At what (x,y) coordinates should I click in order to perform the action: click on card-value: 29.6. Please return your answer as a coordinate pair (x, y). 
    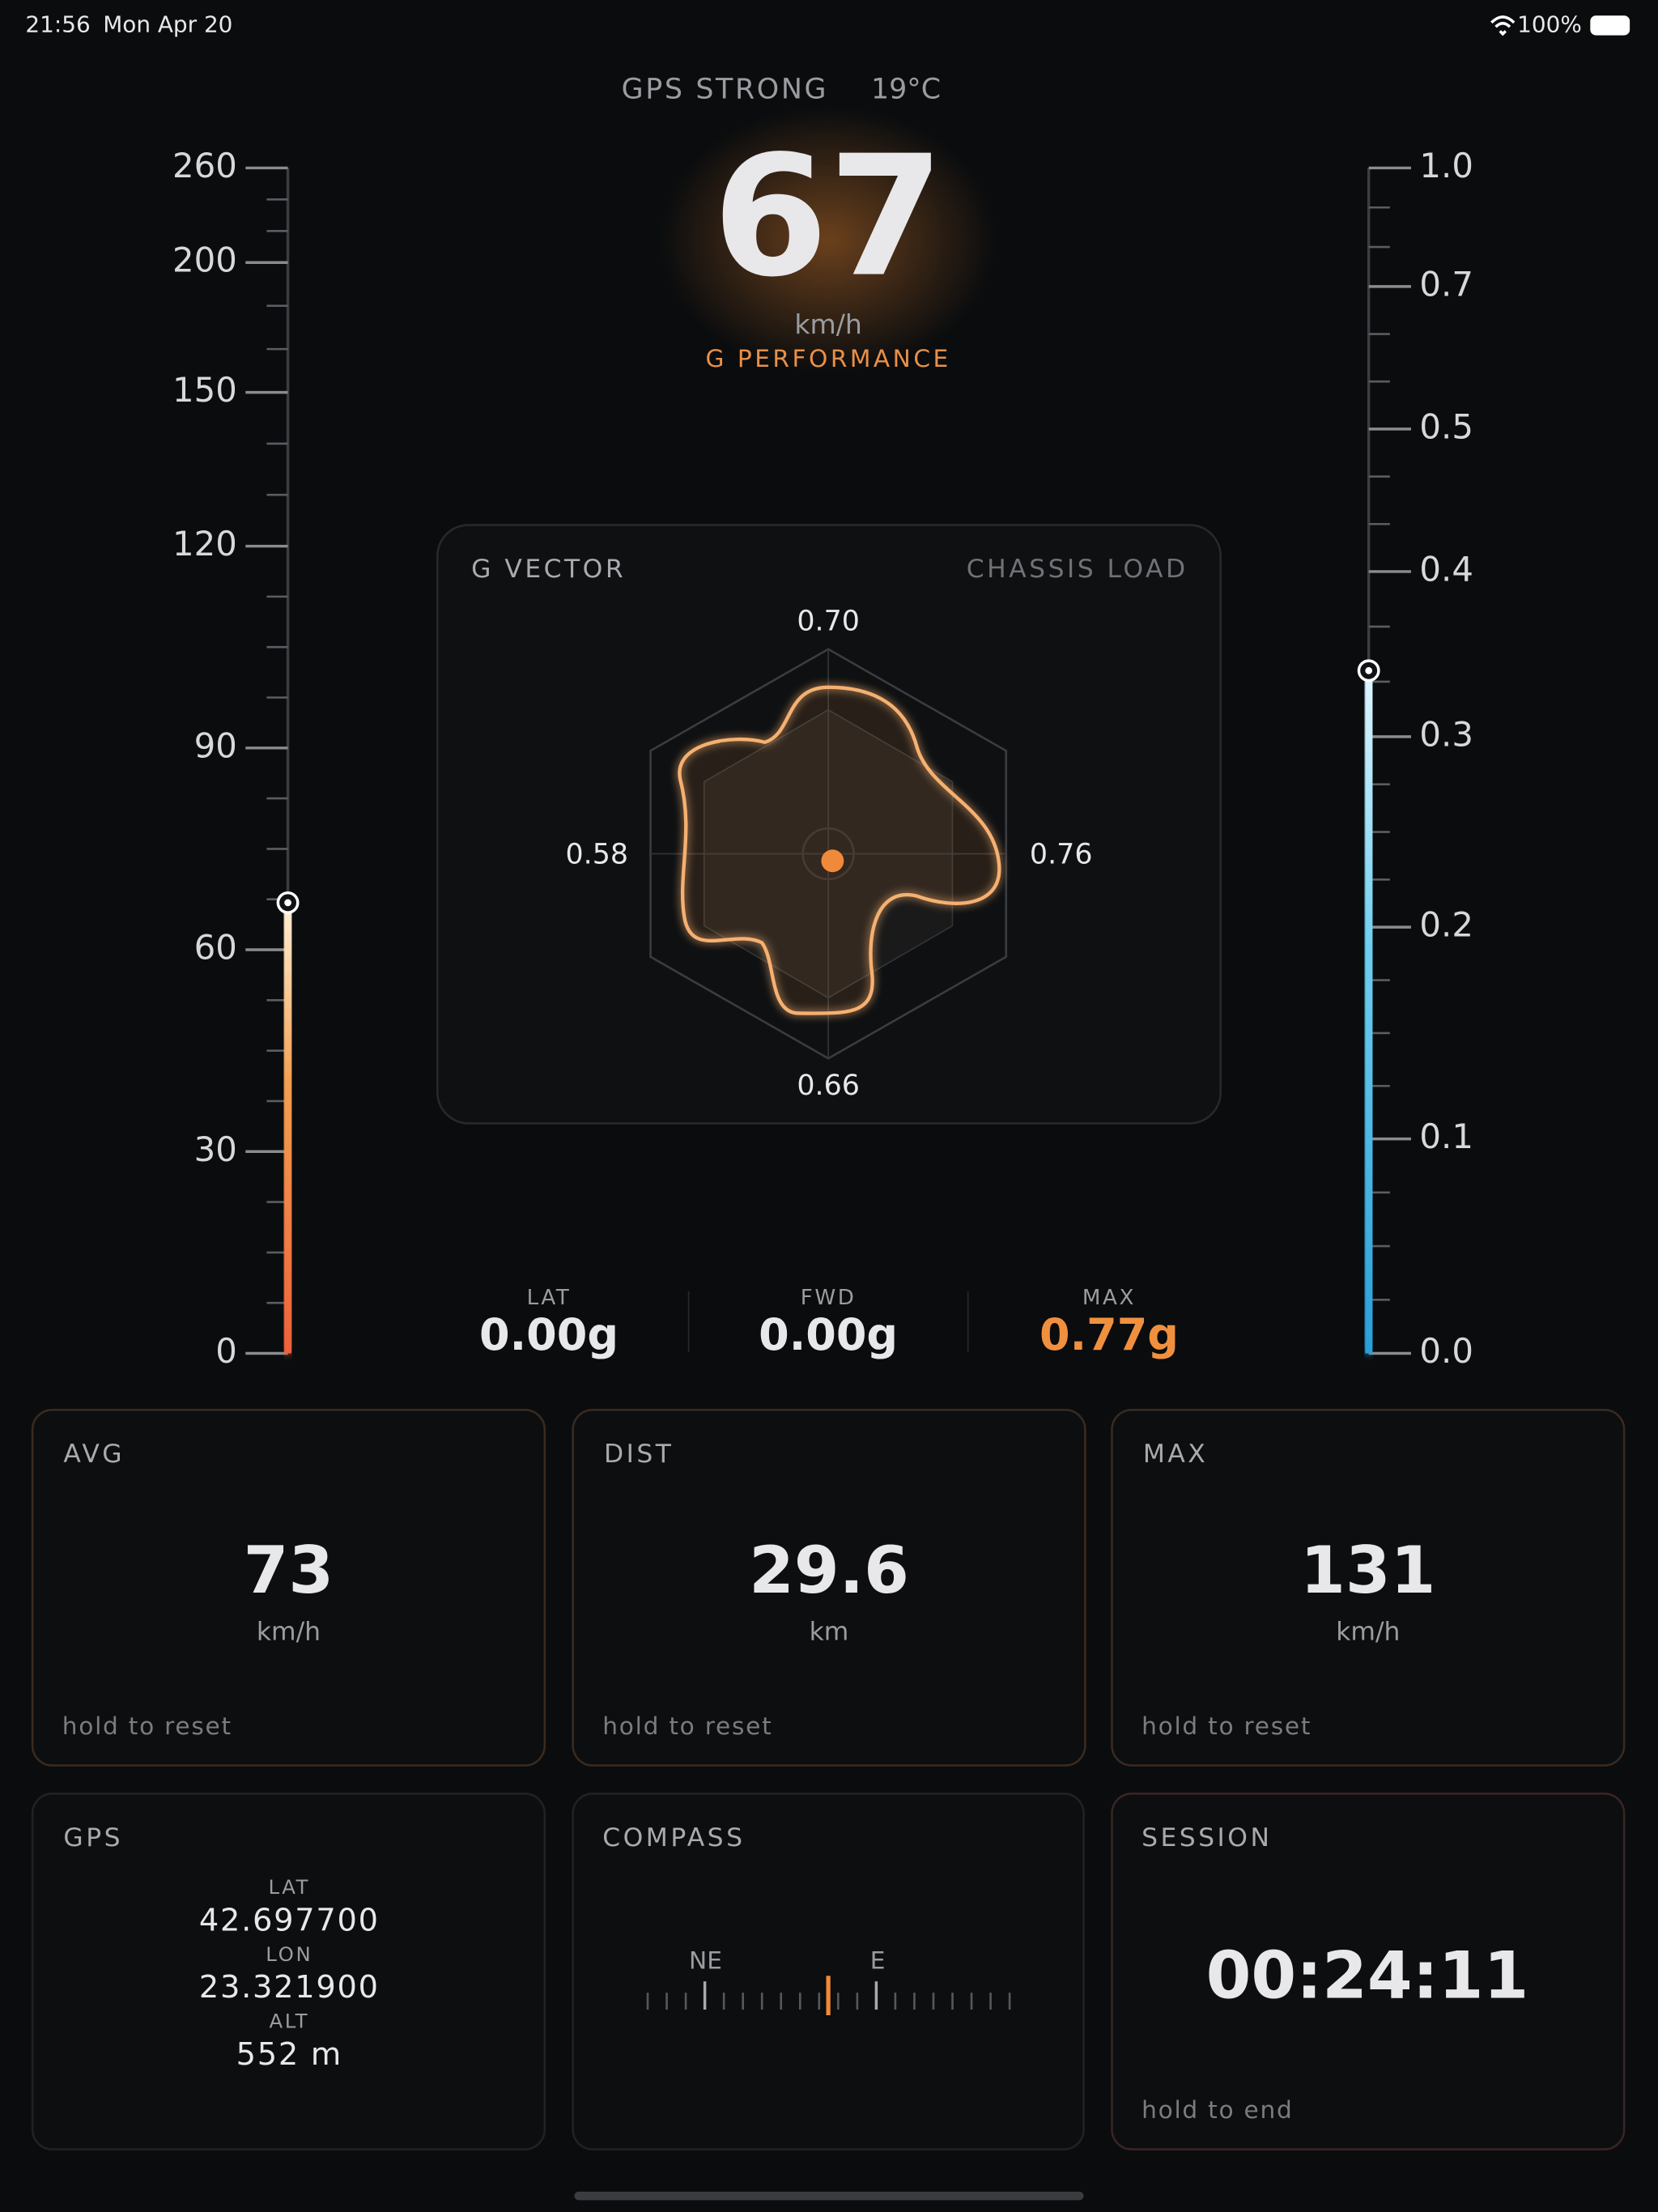
    Looking at the image, I should click on (829, 1571).